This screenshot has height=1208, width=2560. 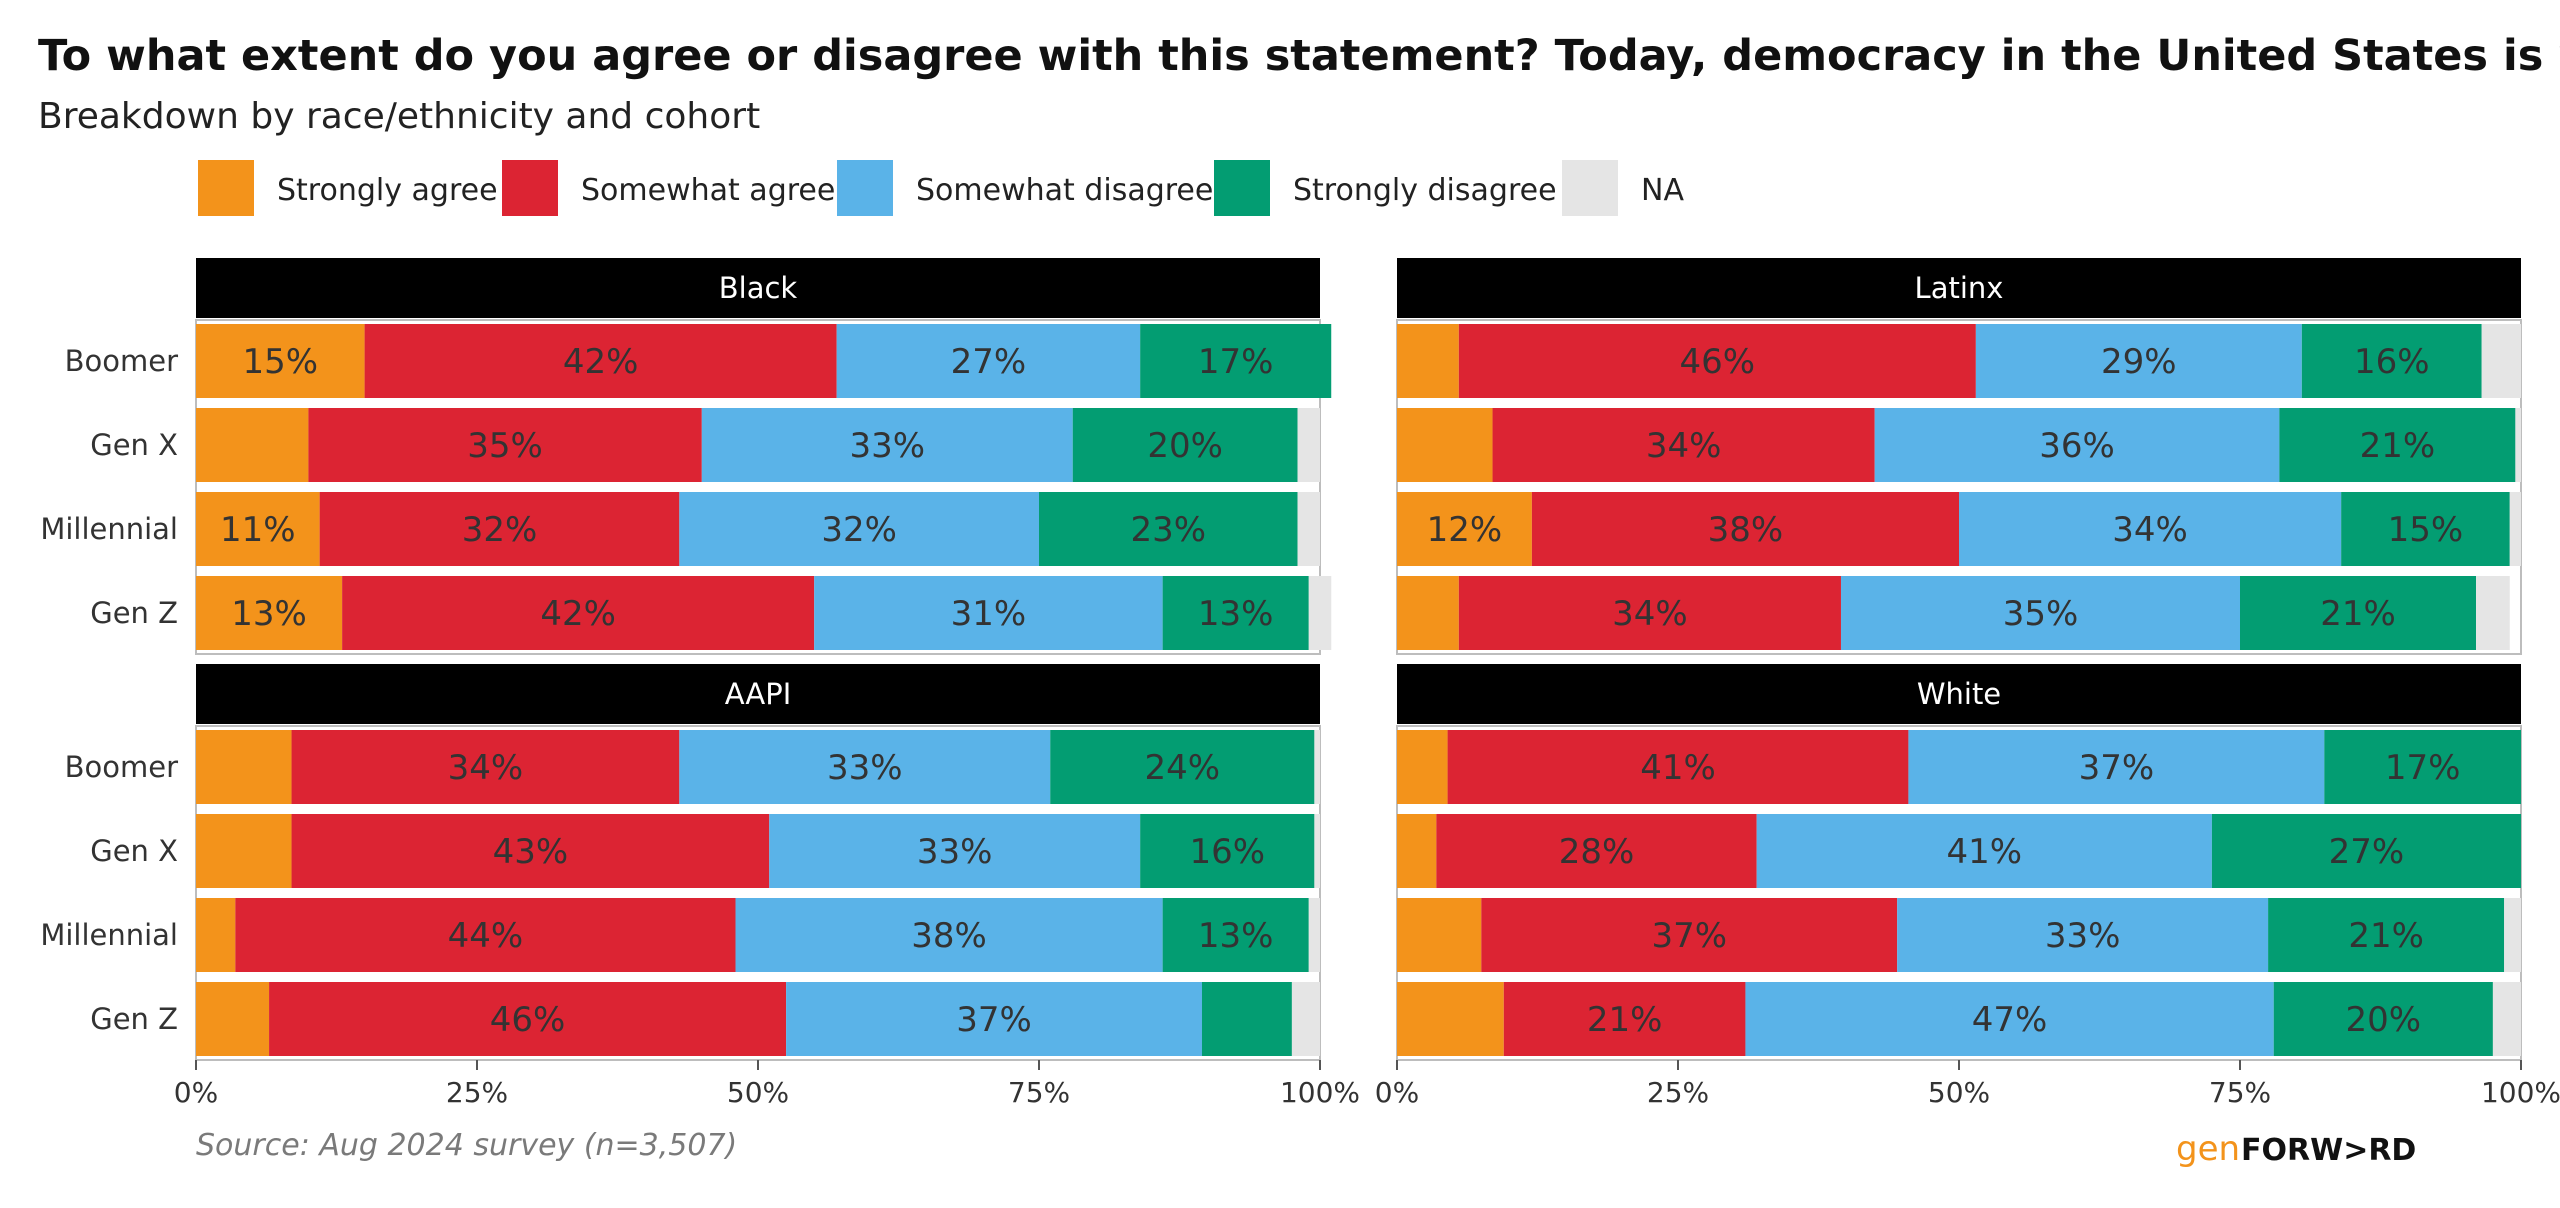 I want to click on bar-data-label: 12%, so click(x=1465, y=530).